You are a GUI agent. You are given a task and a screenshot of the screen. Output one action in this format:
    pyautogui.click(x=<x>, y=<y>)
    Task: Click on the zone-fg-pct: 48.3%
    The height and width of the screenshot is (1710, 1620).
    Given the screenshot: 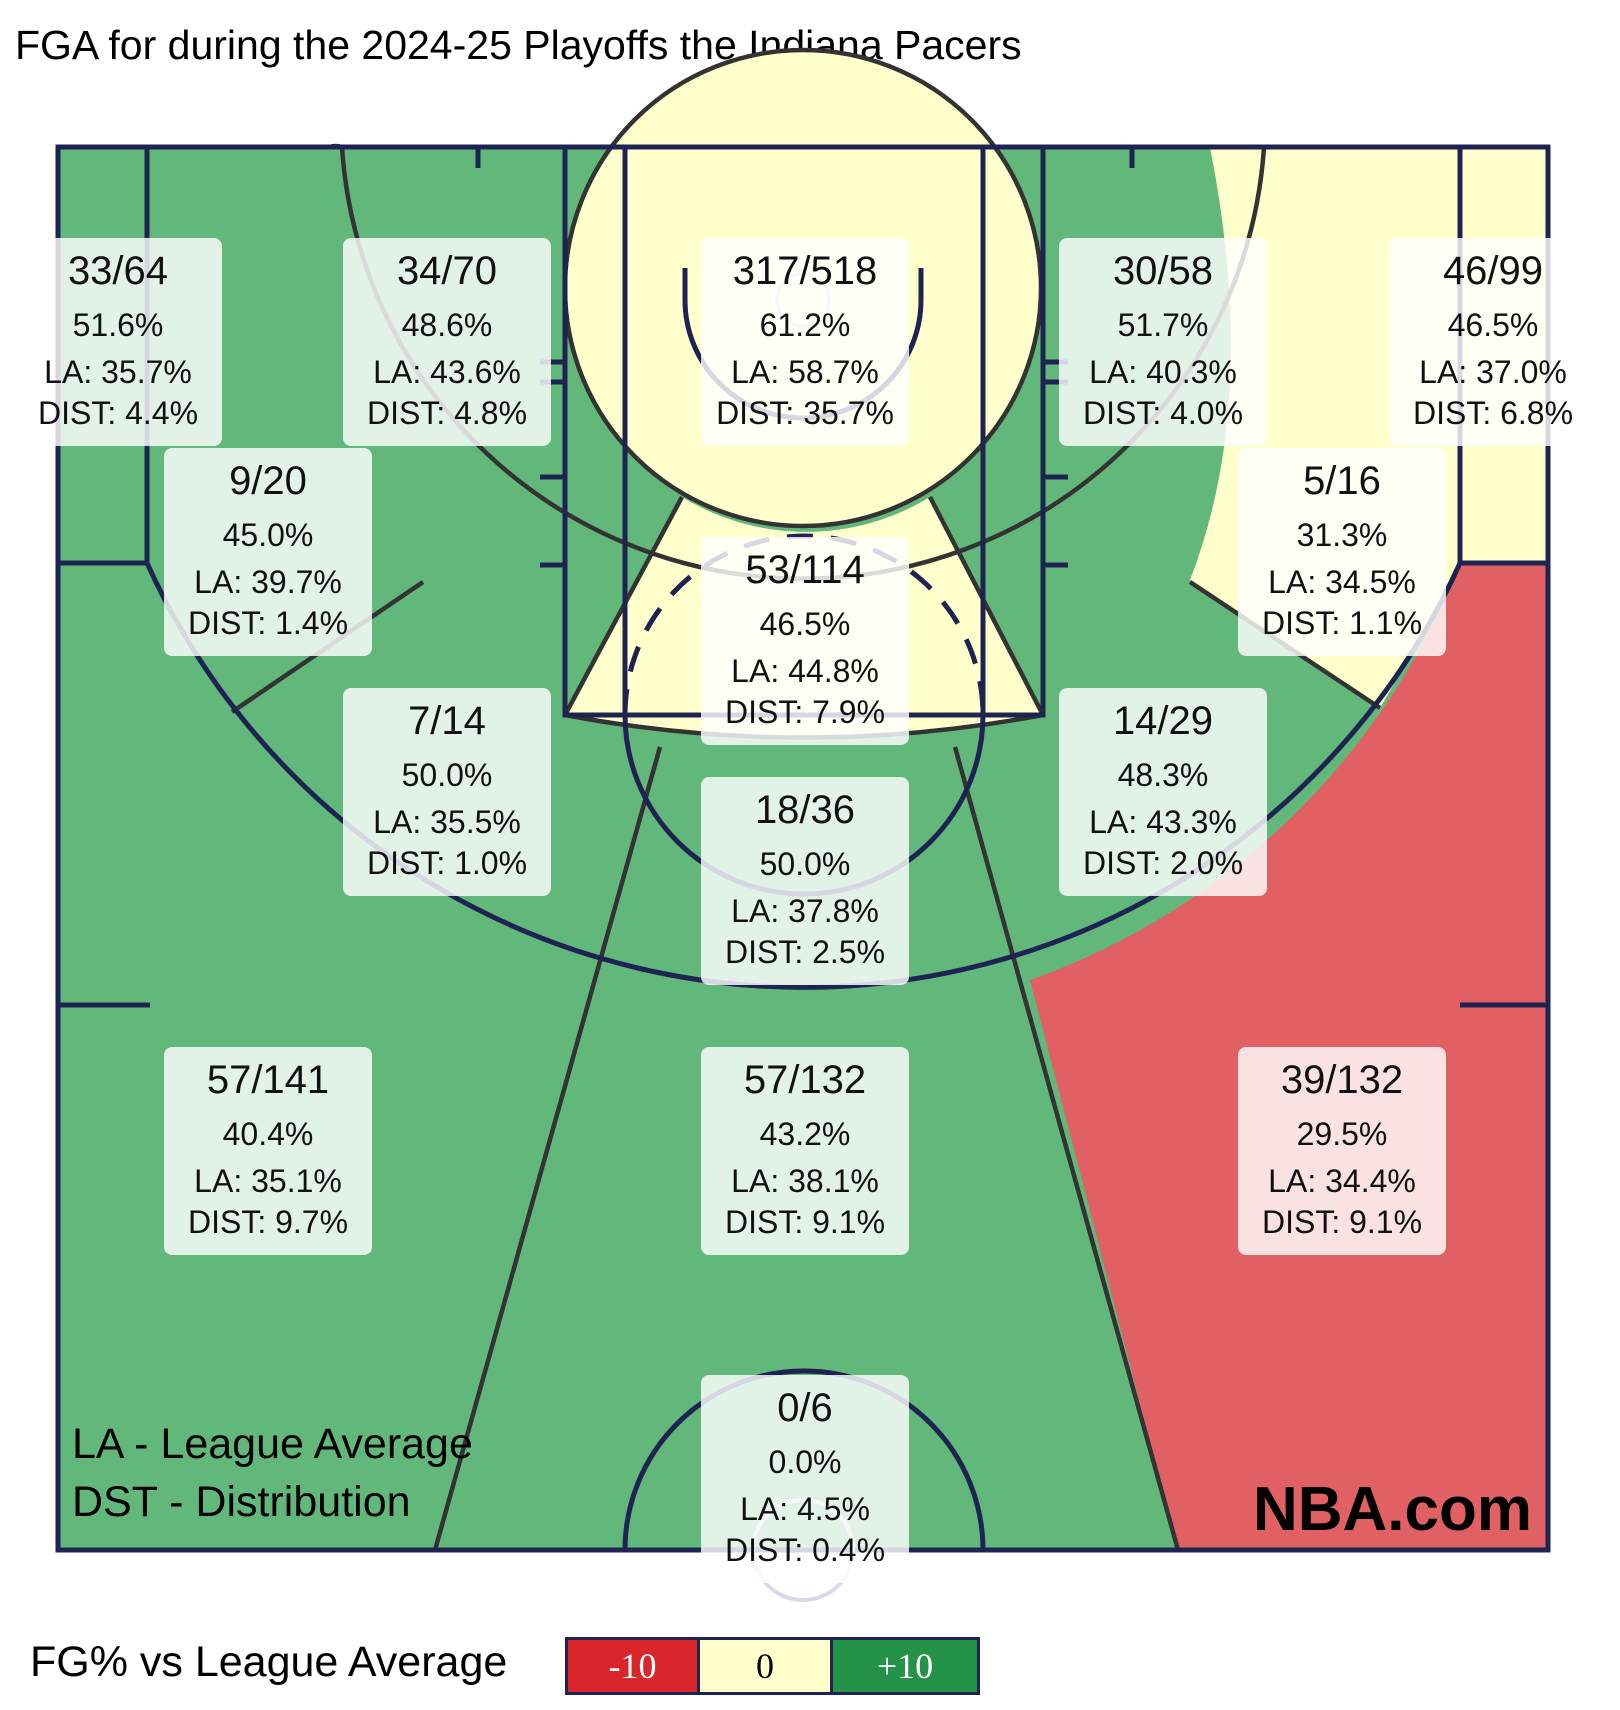 What is the action you would take?
    pyautogui.click(x=1163, y=775)
    